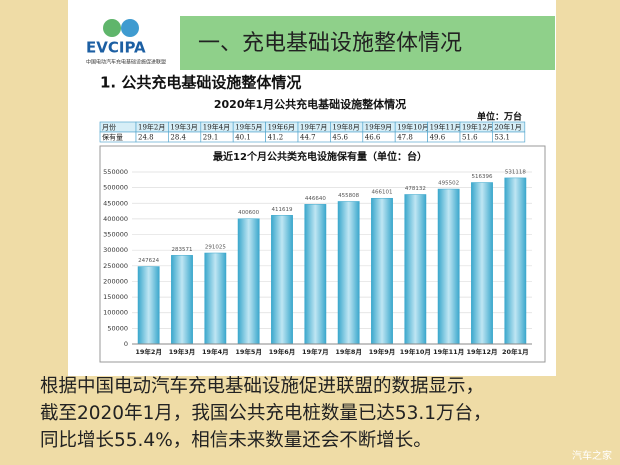 Image resolution: width=620 pixels, height=465 pixels. Describe the element at coordinates (126, 62) in the screenshot. I see `logo-subtitle: 中国电动汽车充电基础设施促进联盟` at that location.